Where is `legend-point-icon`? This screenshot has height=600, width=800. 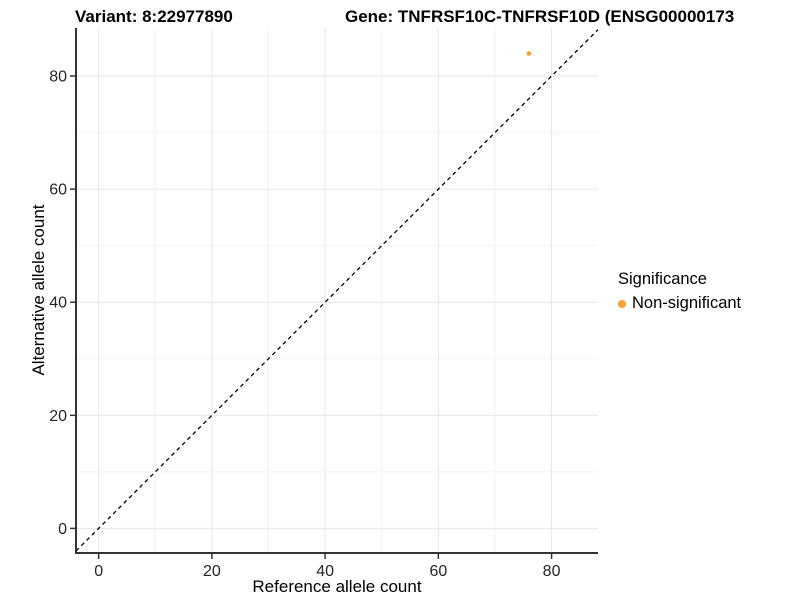 legend-point-icon is located at coordinates (622, 303).